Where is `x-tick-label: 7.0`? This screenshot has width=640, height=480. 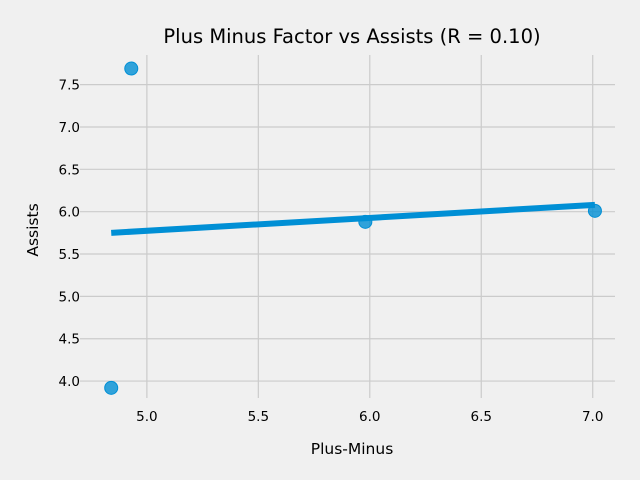 x-tick-label: 7.0 is located at coordinates (592, 417).